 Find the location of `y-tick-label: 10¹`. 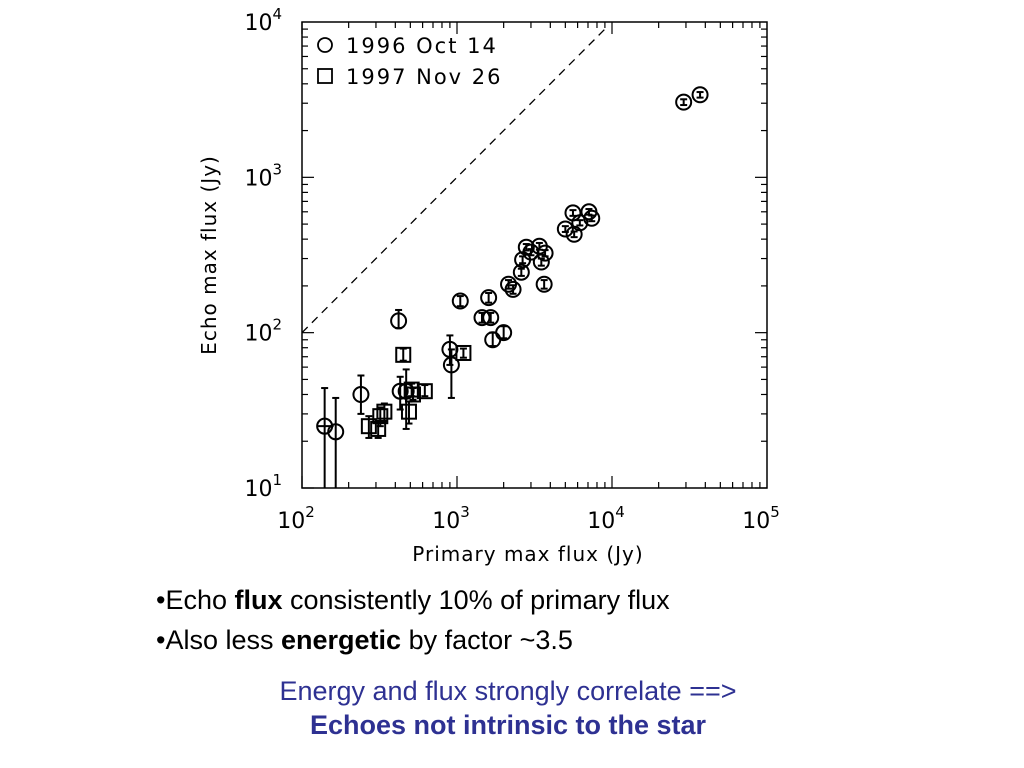

y-tick-label: 10¹ is located at coordinates (263, 486).